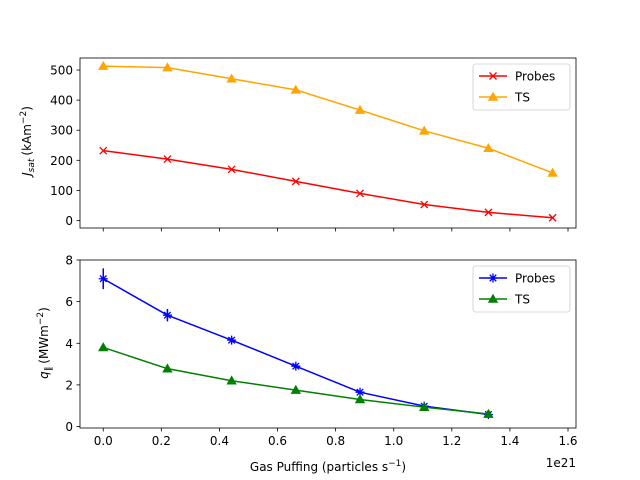 Image resolution: width=640 pixels, height=480 pixels. What do you see at coordinates (61, 131) in the screenshot?
I see `y-tick-label: 300` at bounding box center [61, 131].